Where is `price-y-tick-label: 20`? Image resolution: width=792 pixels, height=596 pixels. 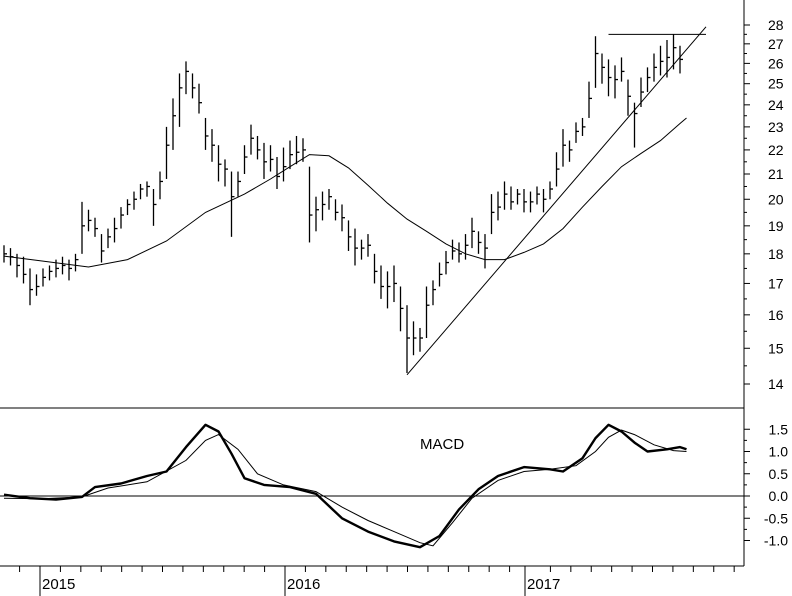
price-y-tick-label: 20 is located at coordinates (776, 199).